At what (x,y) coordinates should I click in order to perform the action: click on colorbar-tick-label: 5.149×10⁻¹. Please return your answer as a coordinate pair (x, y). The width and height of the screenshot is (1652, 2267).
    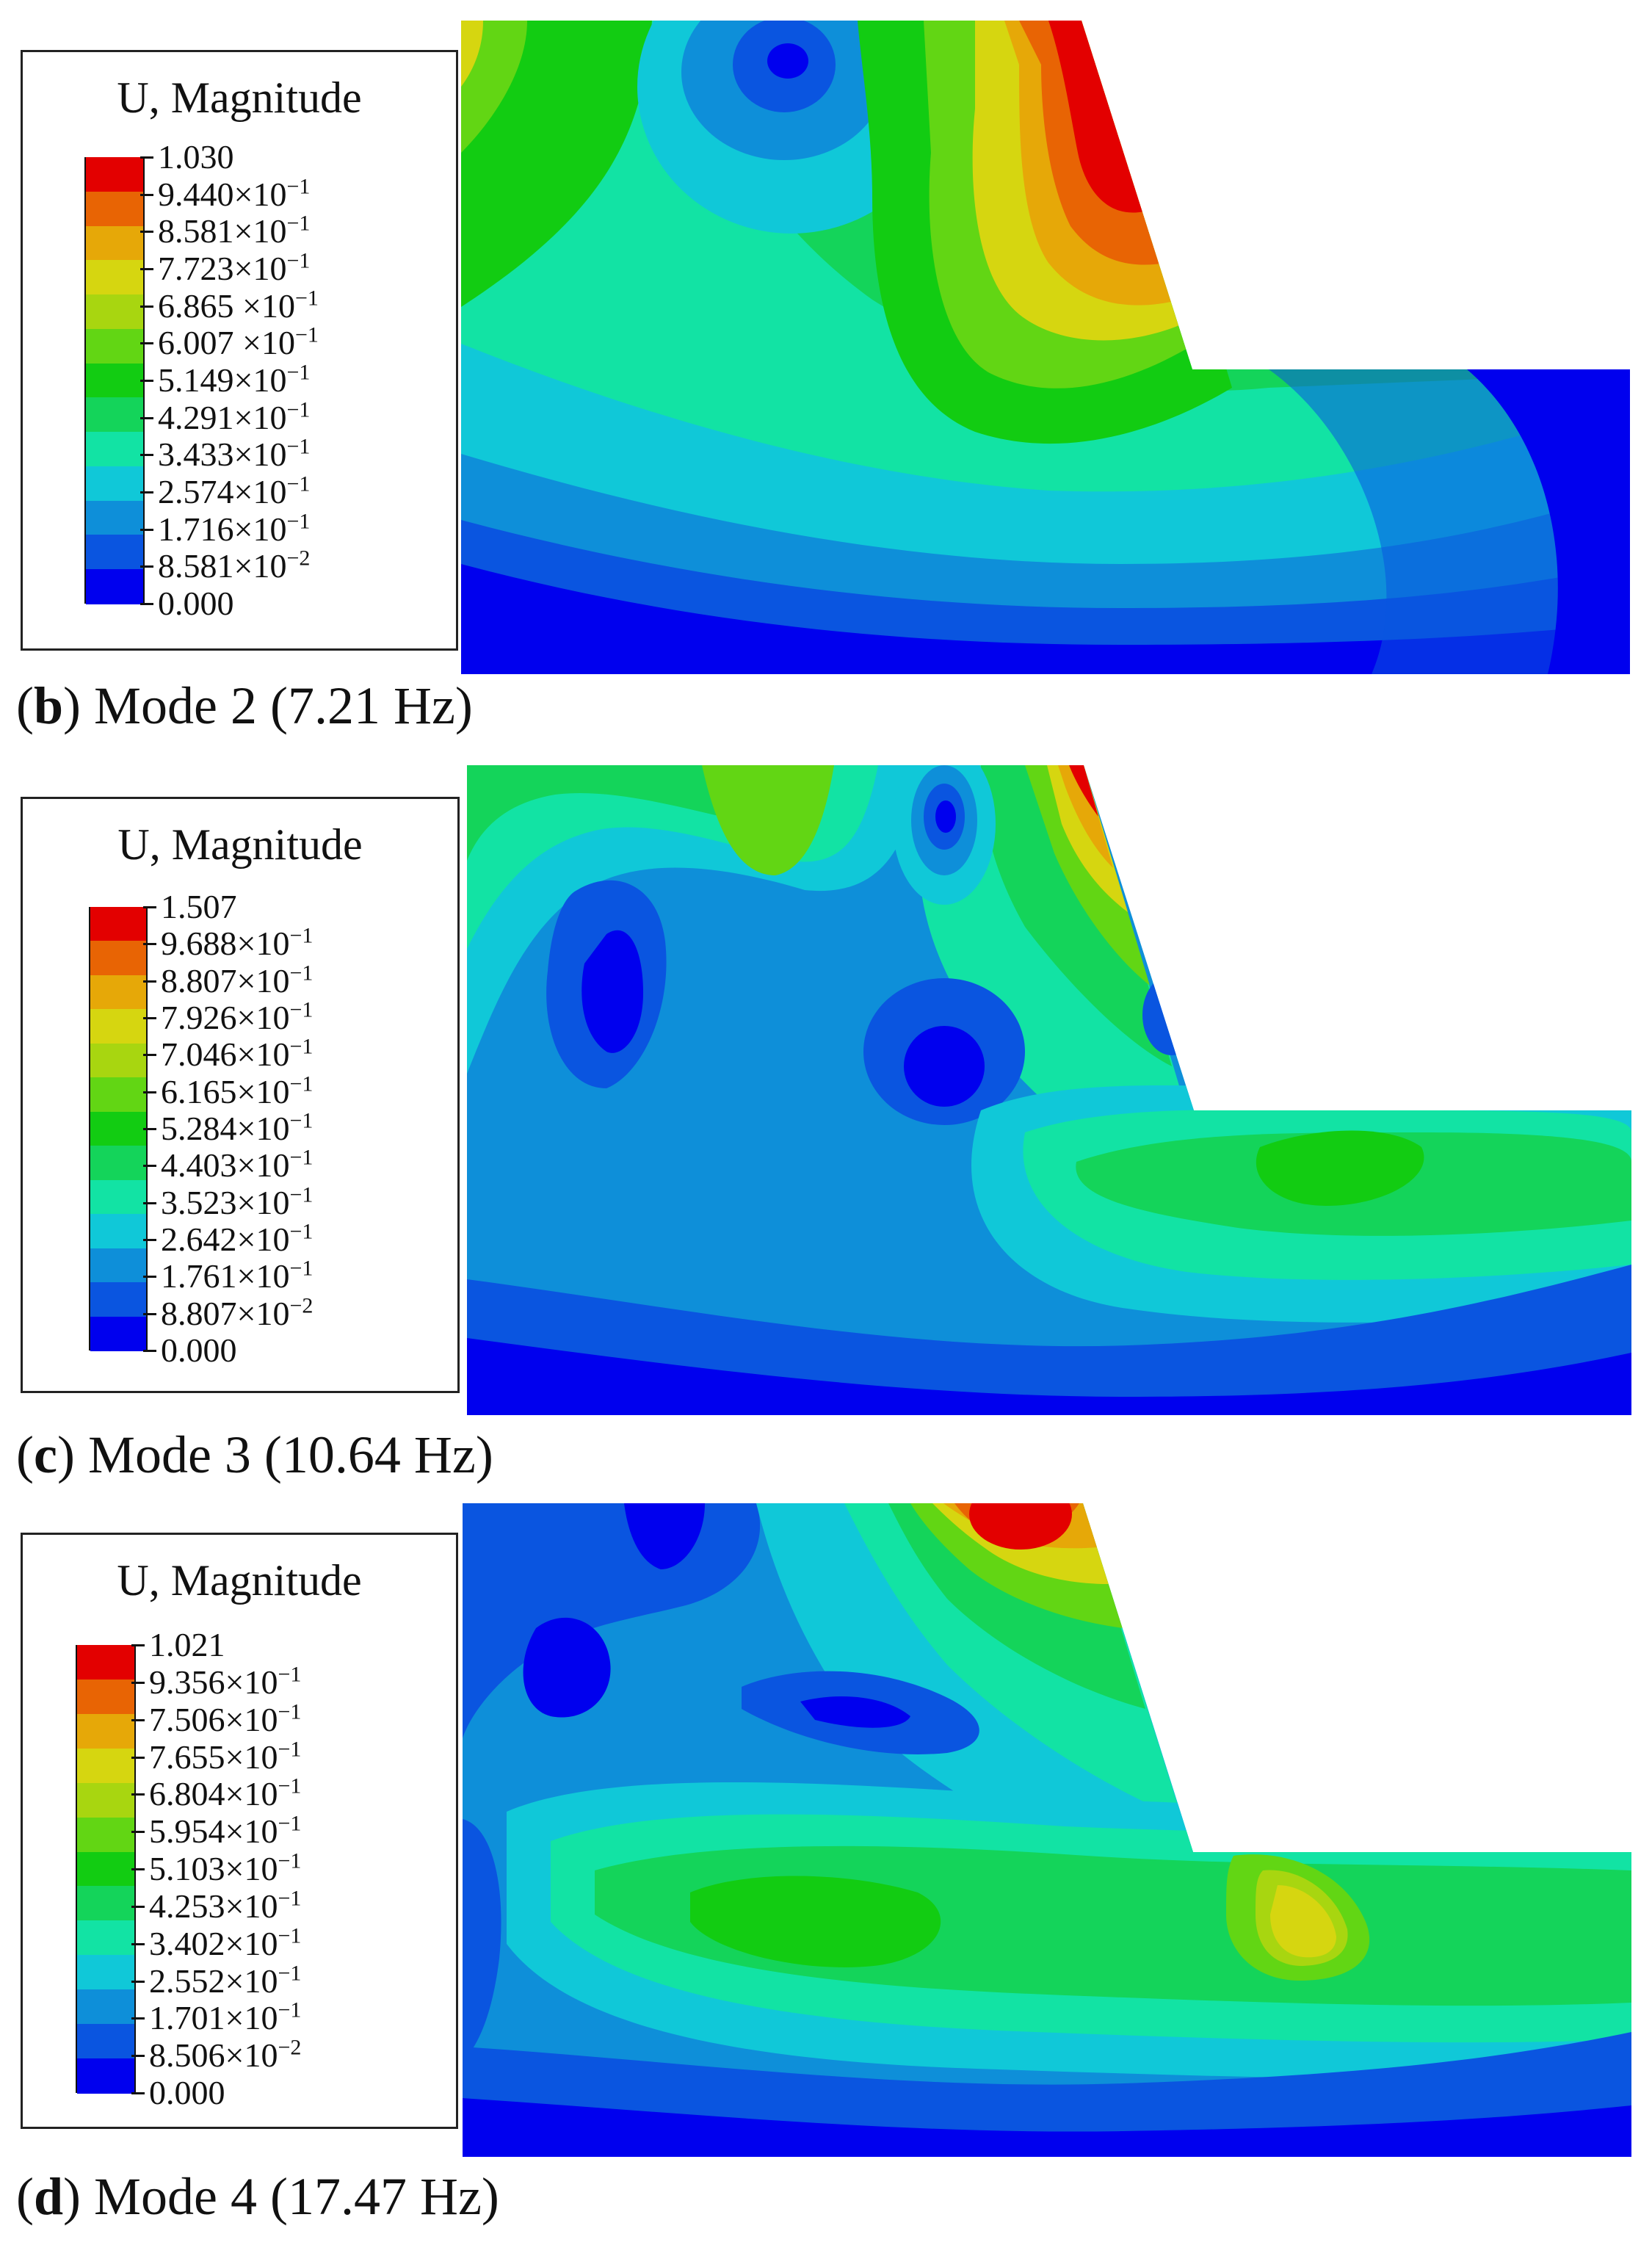
    Looking at the image, I should click on (234, 379).